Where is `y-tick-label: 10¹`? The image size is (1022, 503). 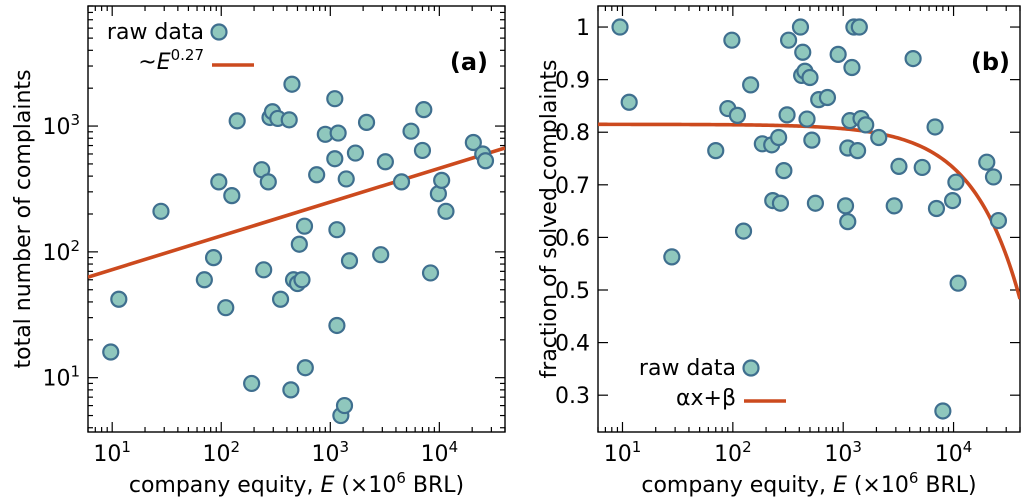
y-tick-label: 10¹ is located at coordinates (61, 377).